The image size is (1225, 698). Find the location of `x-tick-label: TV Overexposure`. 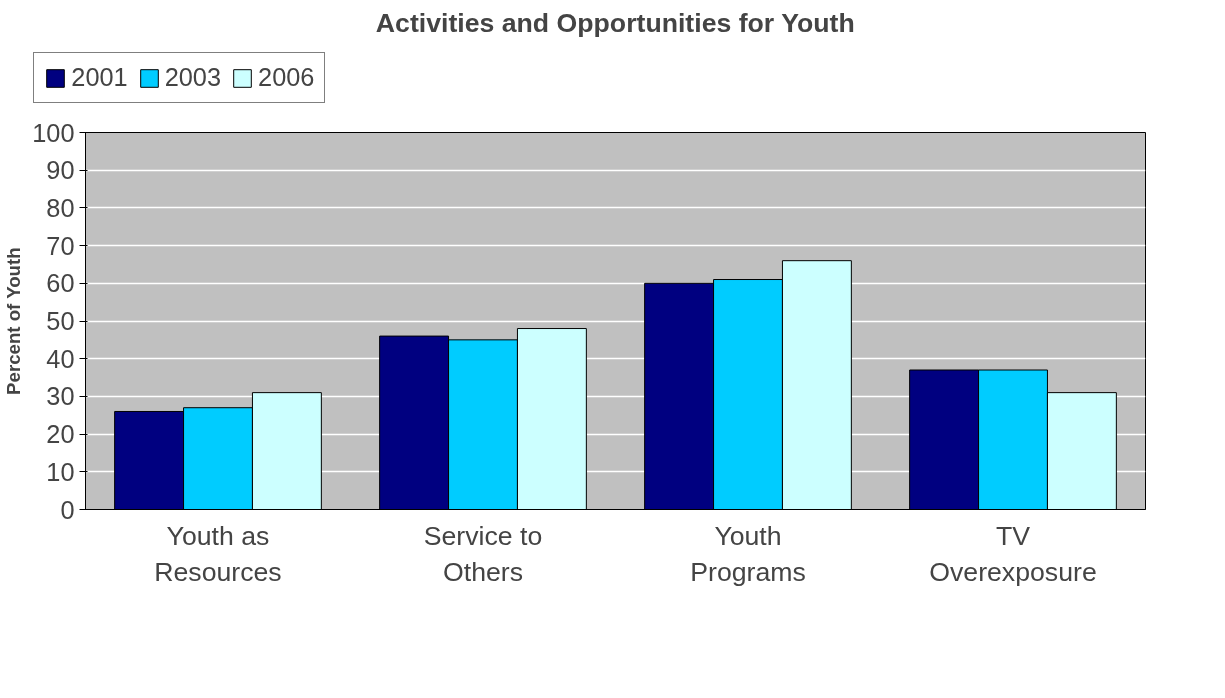

x-tick-label: TV Overexposure is located at coordinates (1013, 553).